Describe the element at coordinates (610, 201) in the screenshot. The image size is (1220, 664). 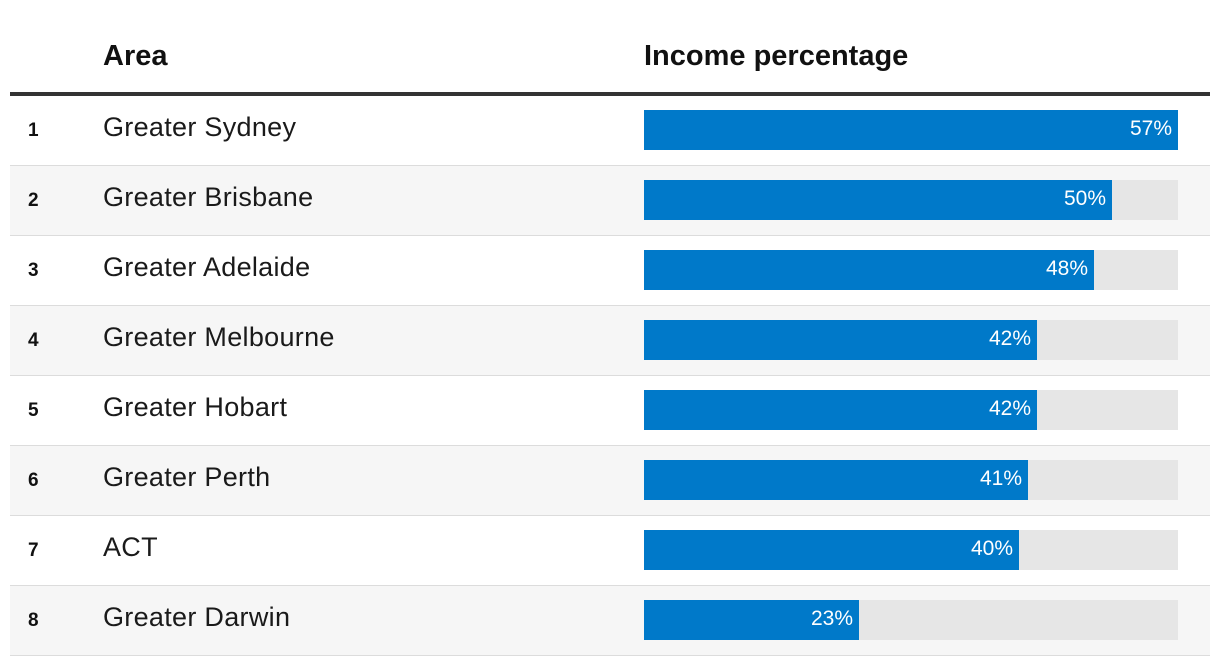
I see `table-row: 2 Greater Brisbane 50%` at that location.